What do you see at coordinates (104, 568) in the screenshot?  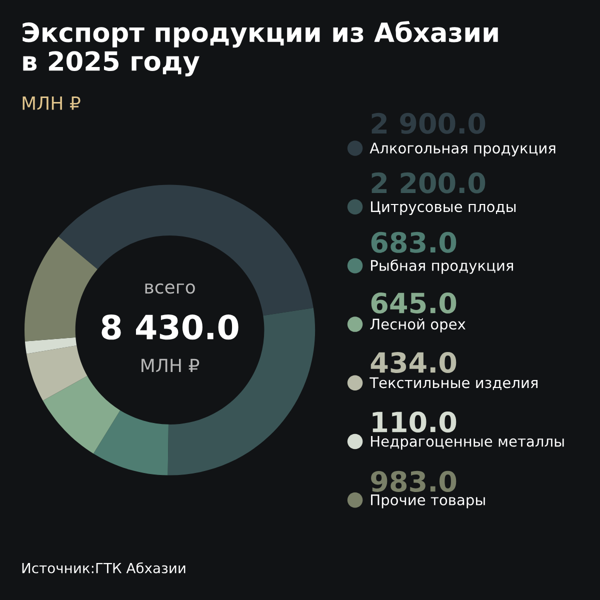 I see `text: Источник:ГТК Абхазии` at bounding box center [104, 568].